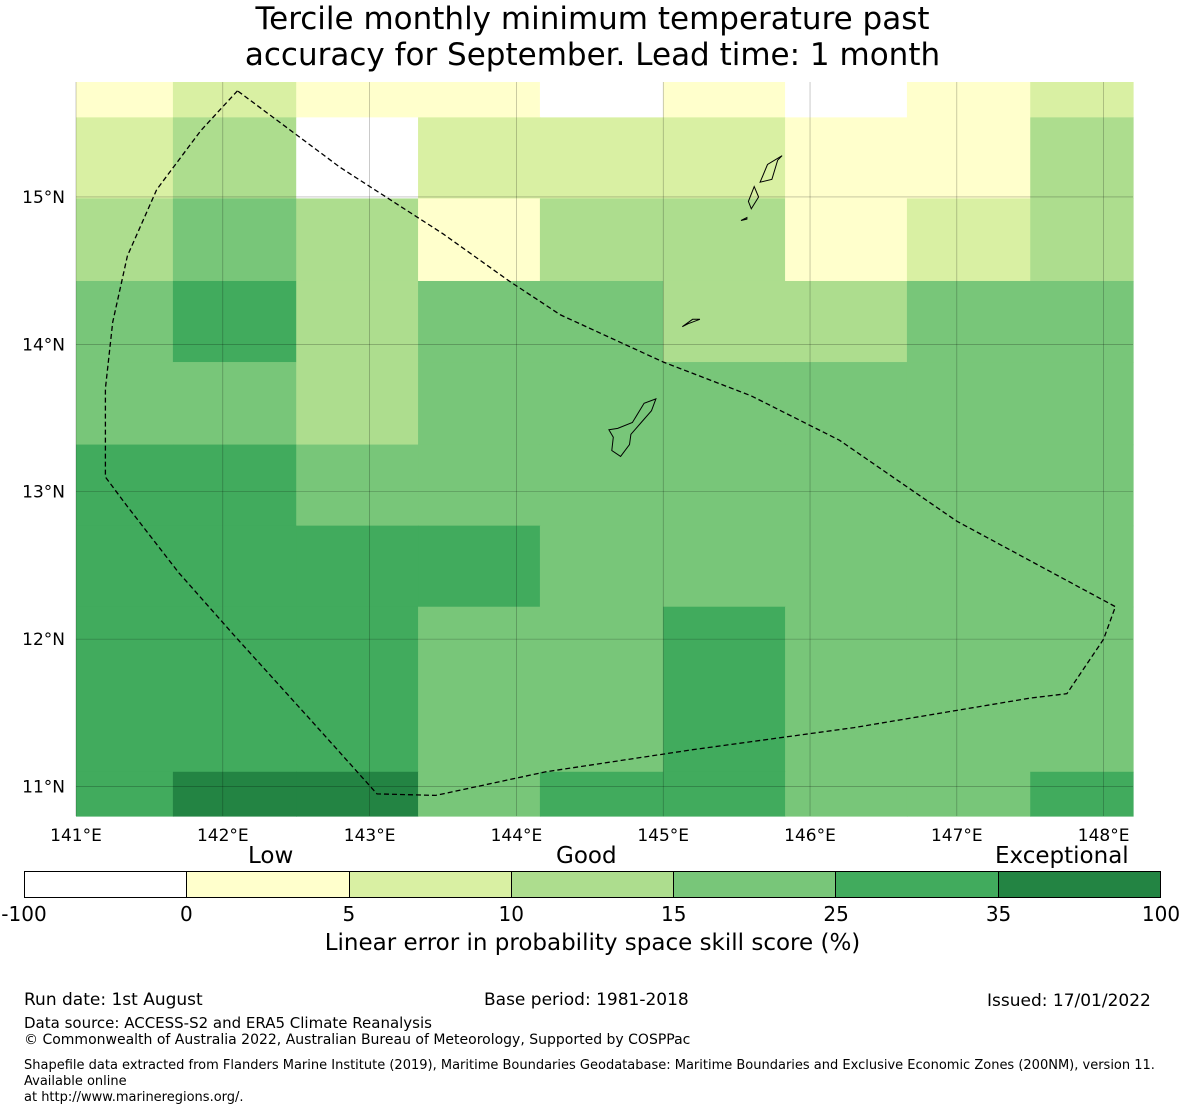 This screenshot has height=1106, width=1185. I want to click on lat-tick-label: 12°N, so click(43, 640).